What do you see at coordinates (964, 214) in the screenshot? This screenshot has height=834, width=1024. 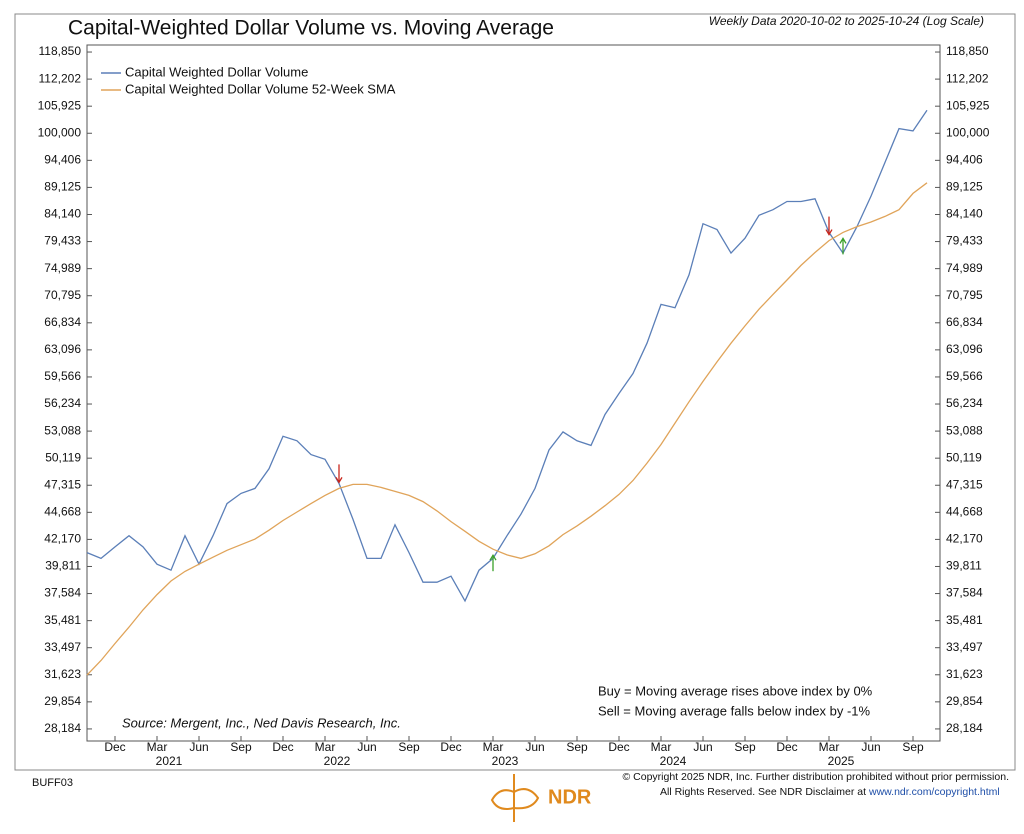 I see `y2-tick-label: 84,140` at bounding box center [964, 214].